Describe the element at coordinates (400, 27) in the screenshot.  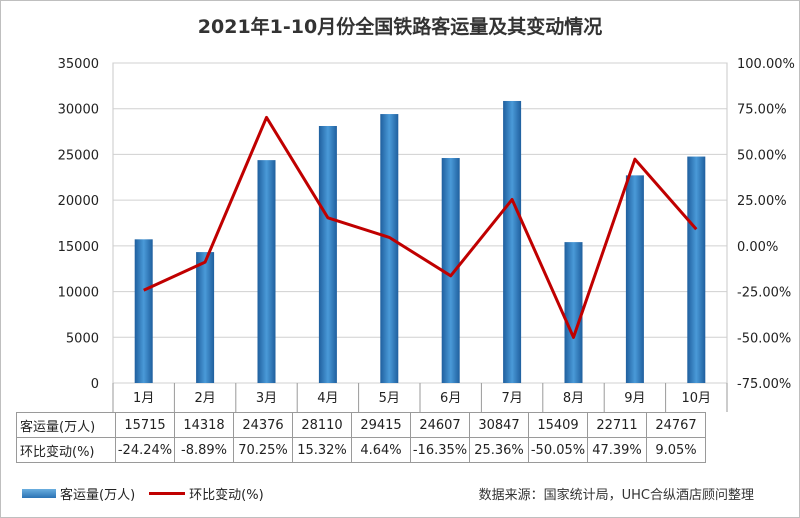
I see `chart-title: 2021年1-10月份全国铁路客运量及其变动情况` at that location.